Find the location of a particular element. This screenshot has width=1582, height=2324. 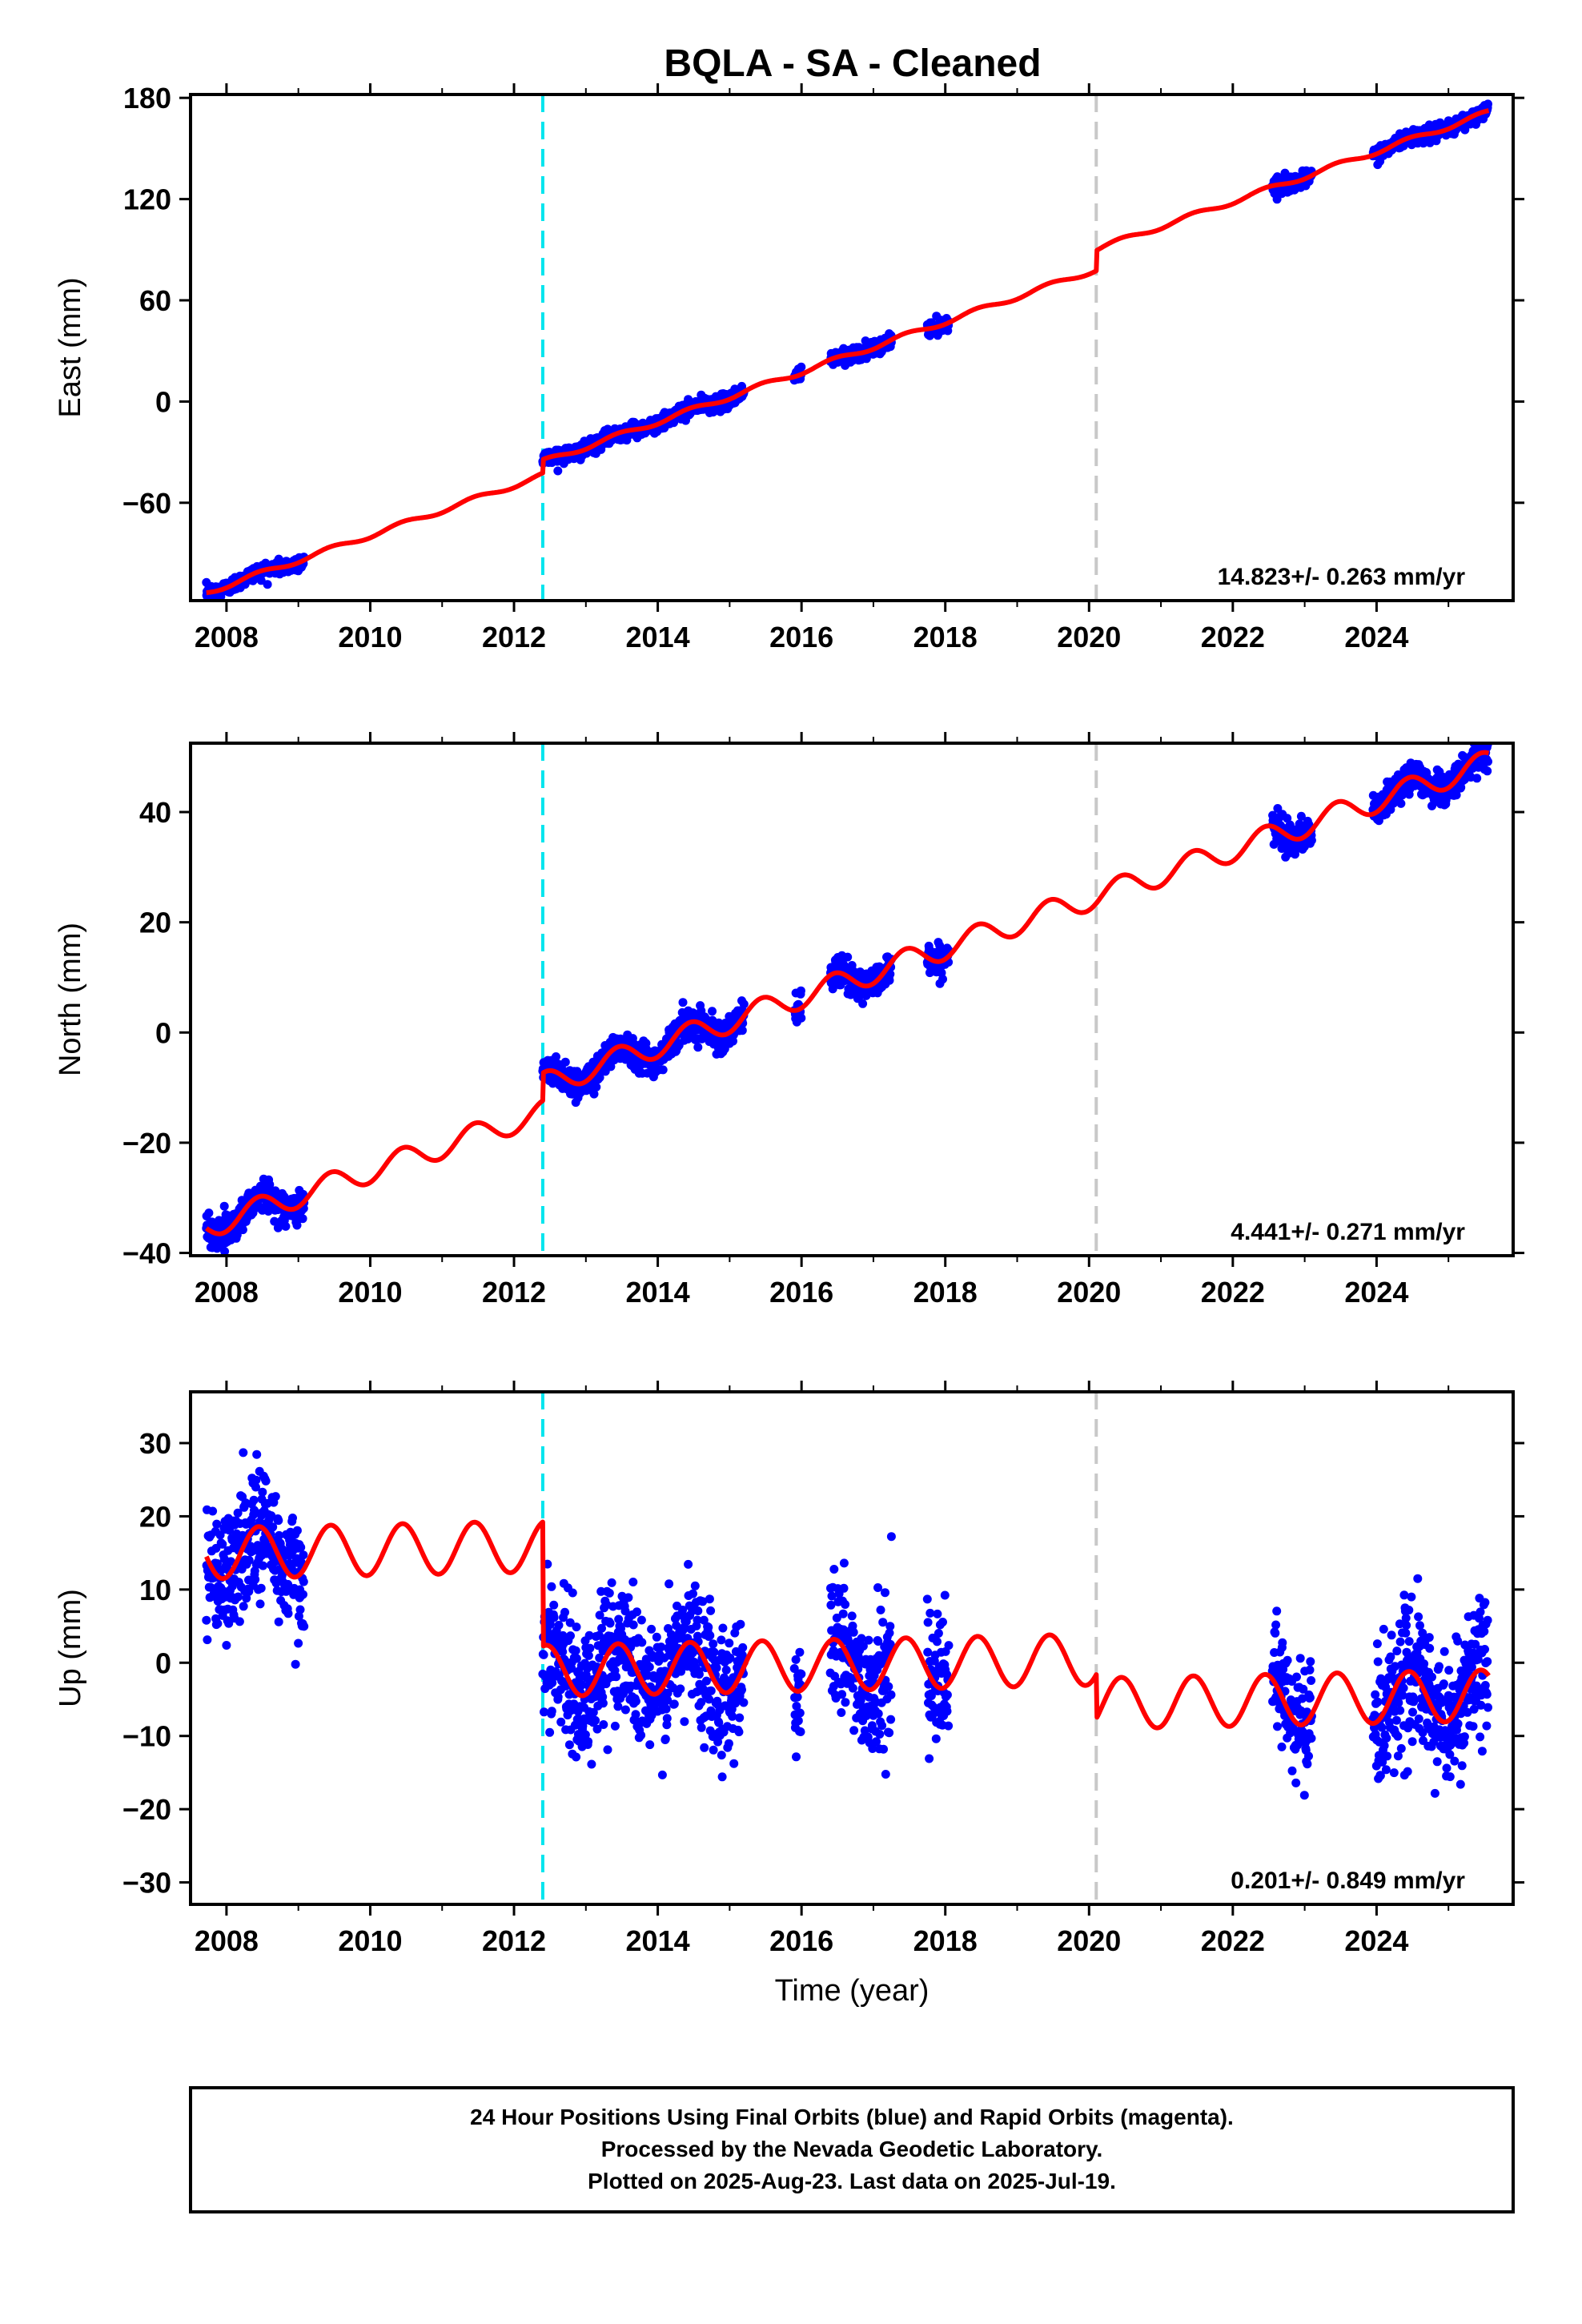

x-tick-label: 2022 is located at coordinates (1233, 637).